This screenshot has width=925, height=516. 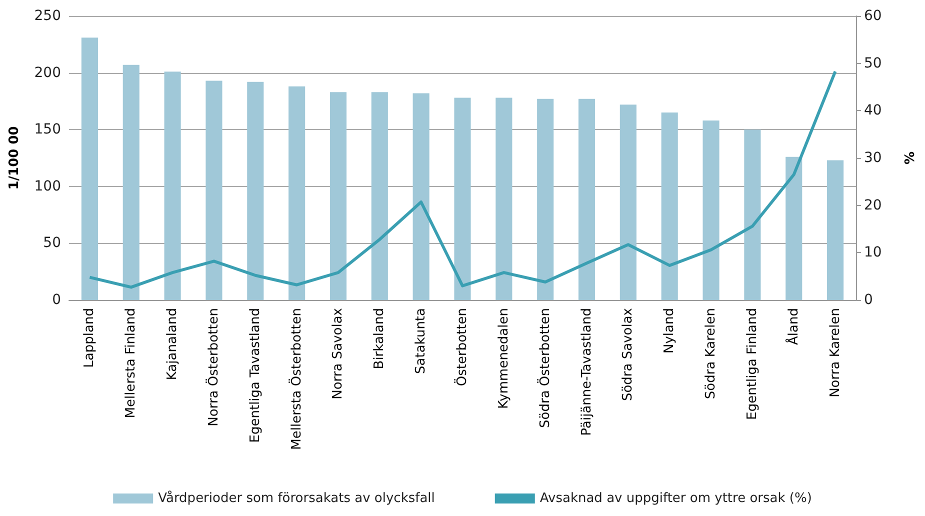 What do you see at coordinates (873, 252) in the screenshot?
I see `y2-tick-label: 10` at bounding box center [873, 252].